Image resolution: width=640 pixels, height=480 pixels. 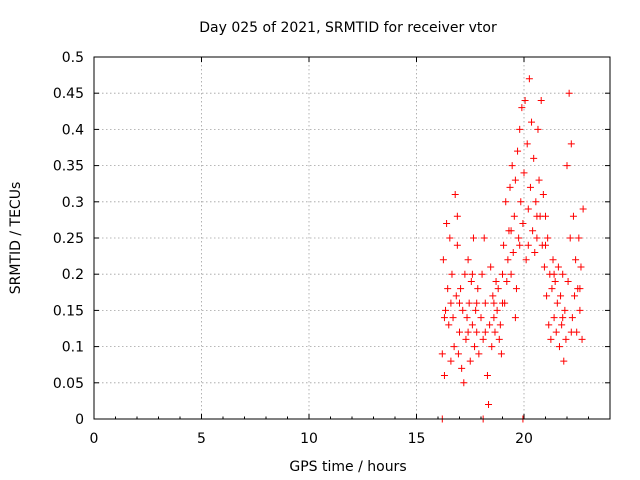 I want to click on y-tick-label: 0, so click(x=79, y=420).